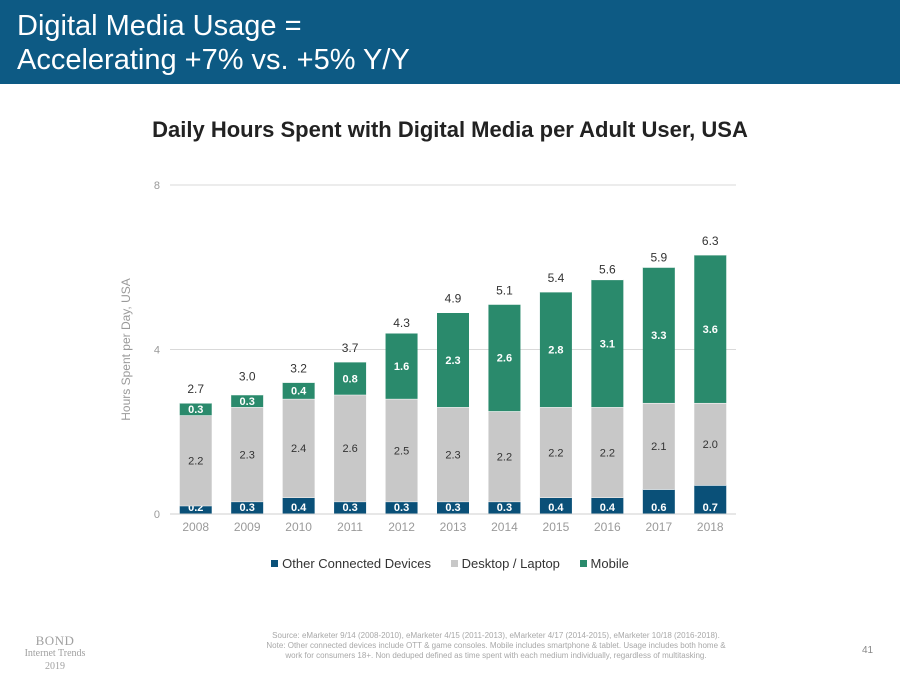 Image resolution: width=900 pixels, height=675 pixels. I want to click on data-label-mobile: 2.8, so click(555, 351).